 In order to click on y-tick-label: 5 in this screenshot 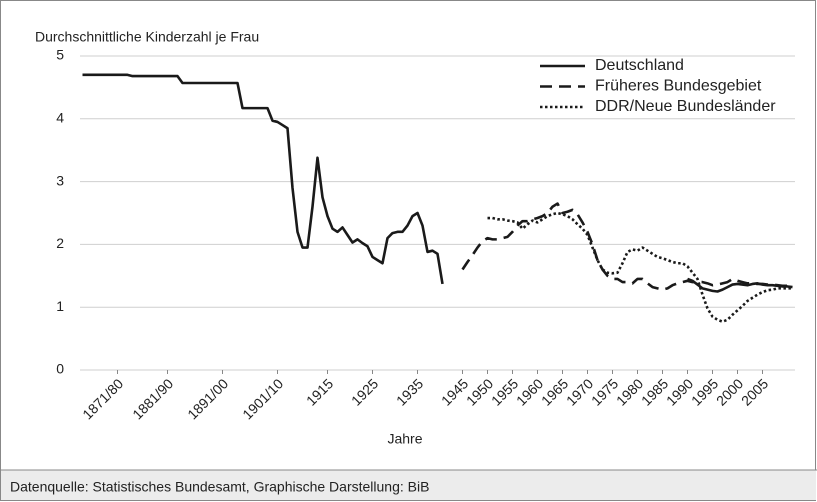, I will do `click(60, 55)`.